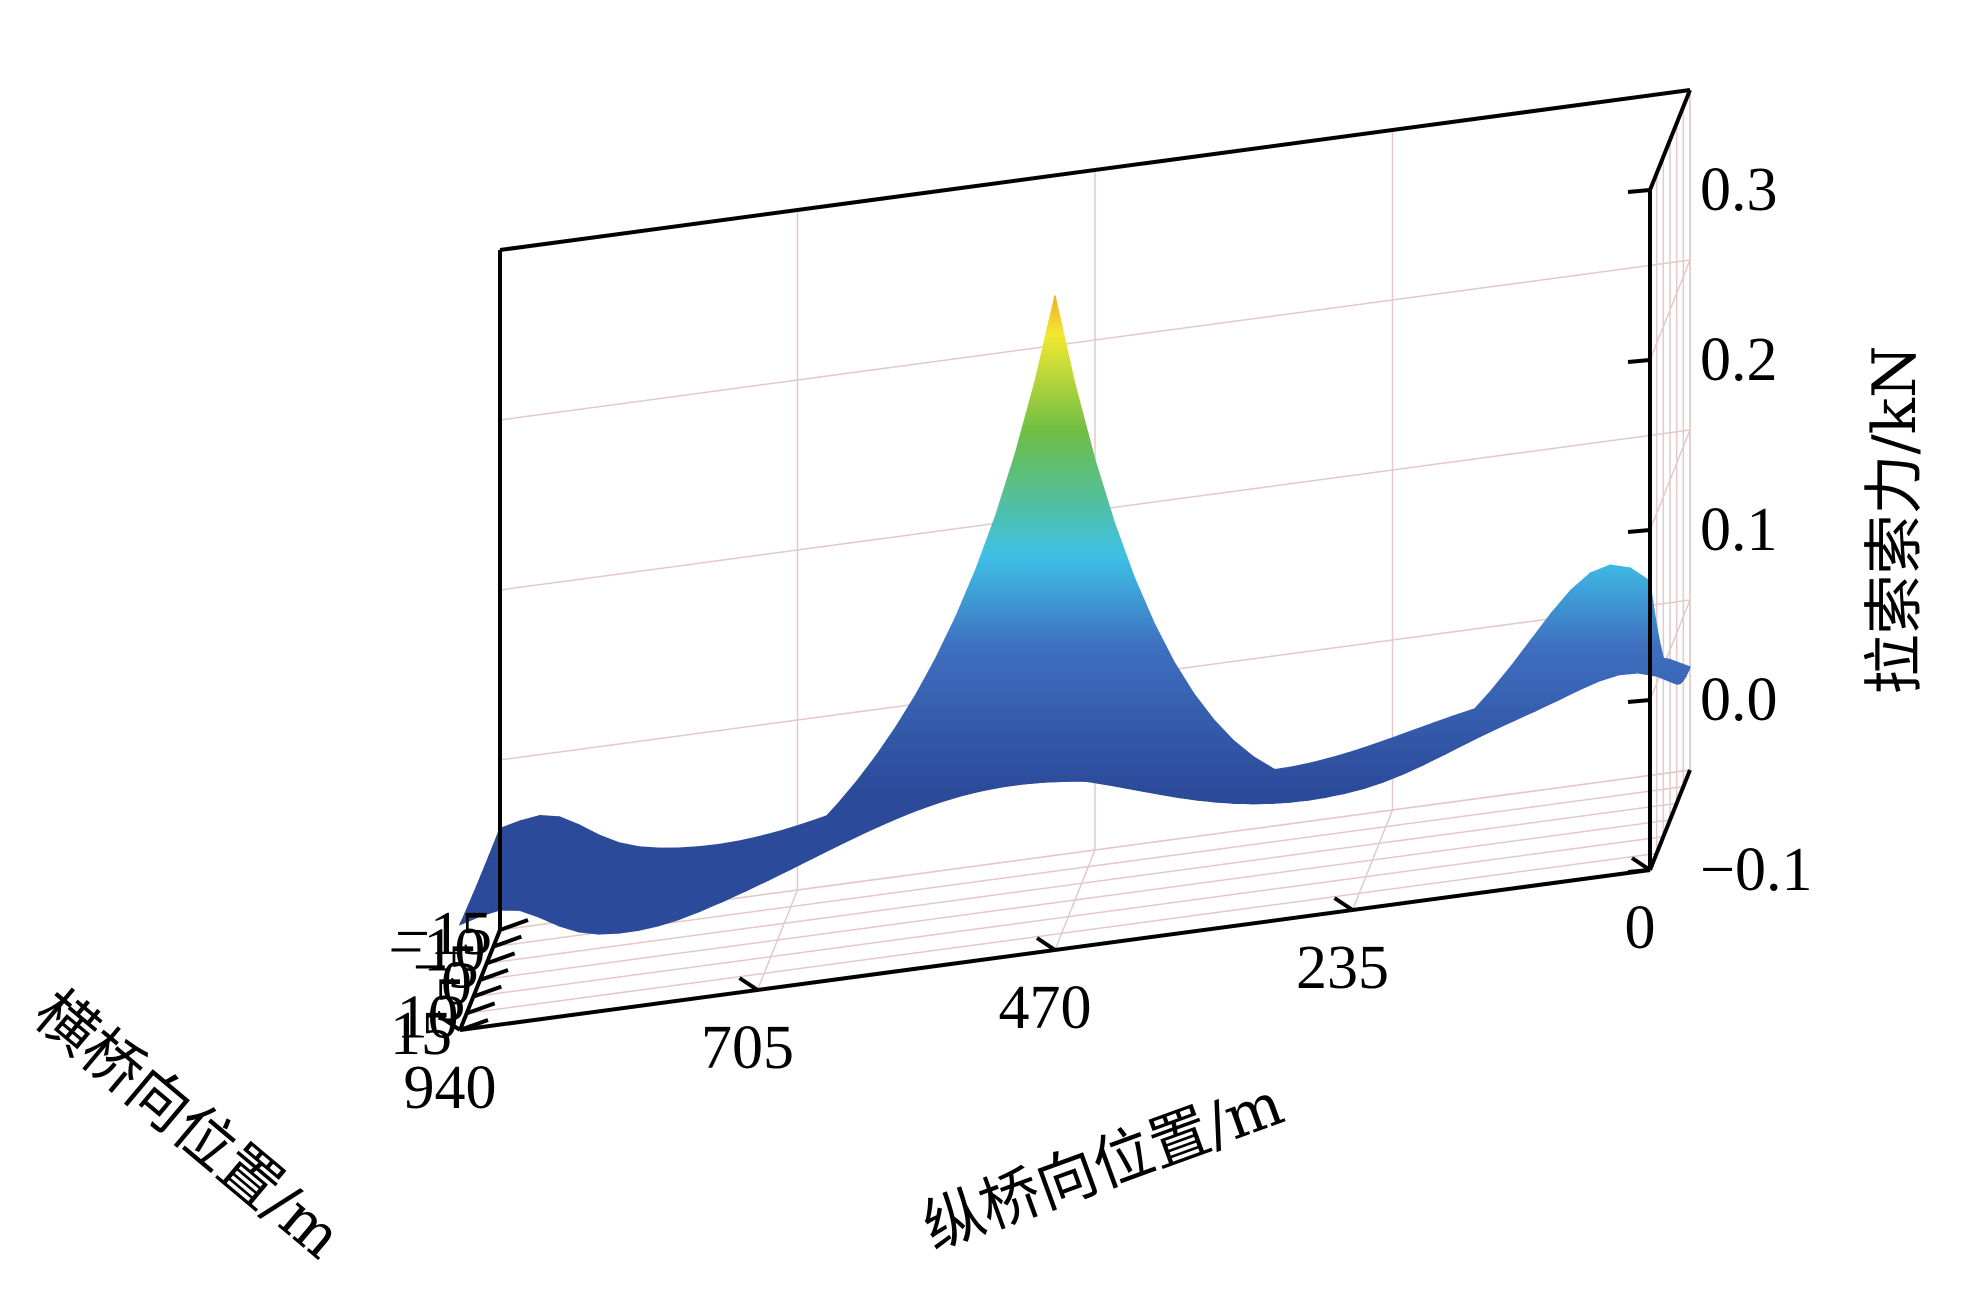  Describe the element at coordinates (449, 1001) in the screenshot. I see `y-tick-label: 5` at that location.